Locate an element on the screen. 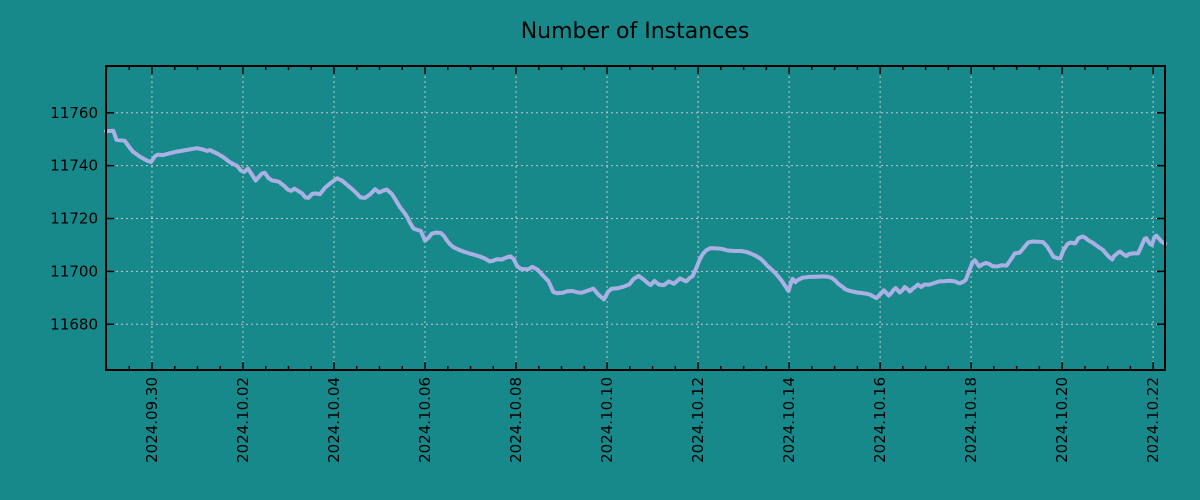 This screenshot has width=1200, height=500. x-tick-label: 2024.10.02 is located at coordinates (243, 420).